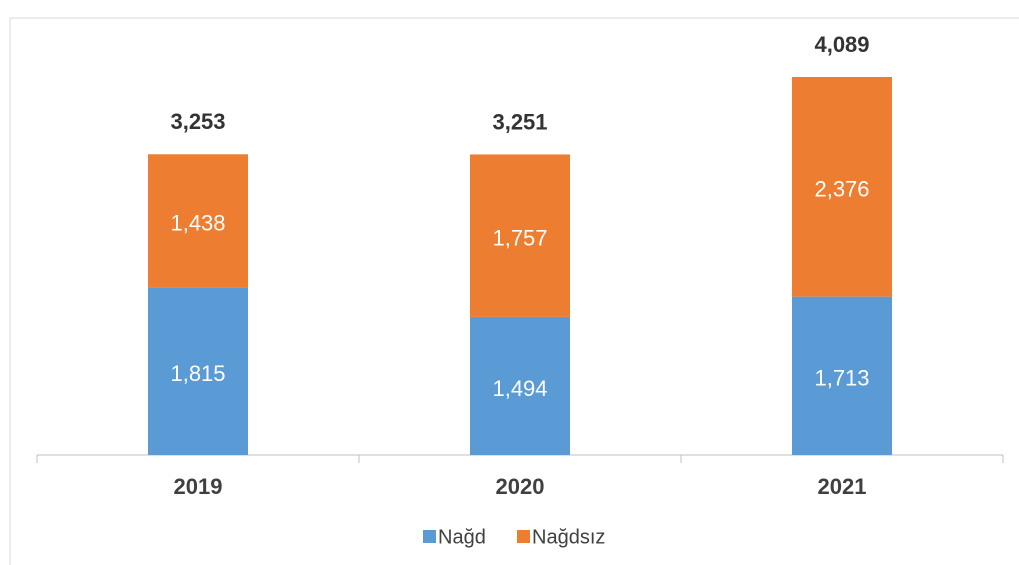 Image resolution: width=1019 pixels, height=565 pixels. What do you see at coordinates (197, 373) in the screenshot?
I see `value-label: 1,815` at bounding box center [197, 373].